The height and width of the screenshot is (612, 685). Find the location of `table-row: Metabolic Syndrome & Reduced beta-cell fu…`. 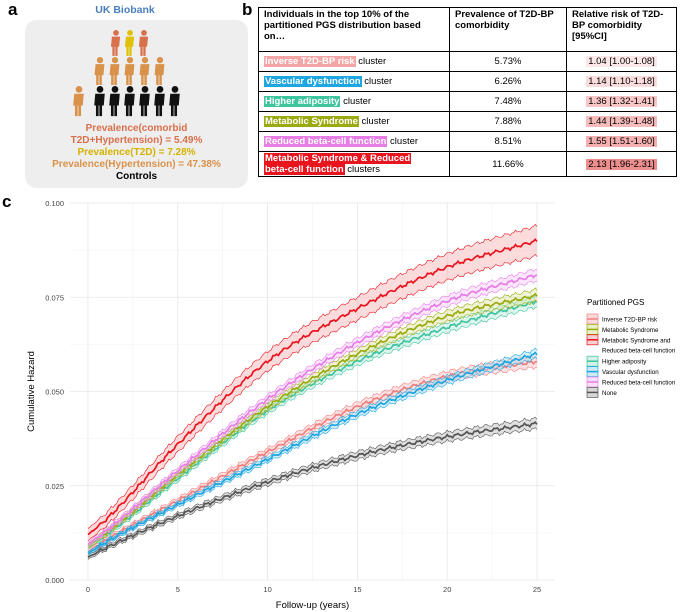

table-row: Metabolic Syndrome & Reduced beta-cell fu… is located at coordinates (467, 164).